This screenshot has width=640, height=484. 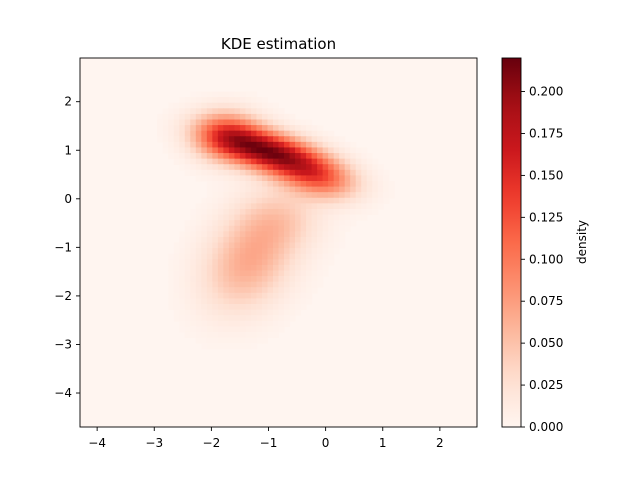 I want to click on colorbar-tick-label: 0.200, so click(x=546, y=92).